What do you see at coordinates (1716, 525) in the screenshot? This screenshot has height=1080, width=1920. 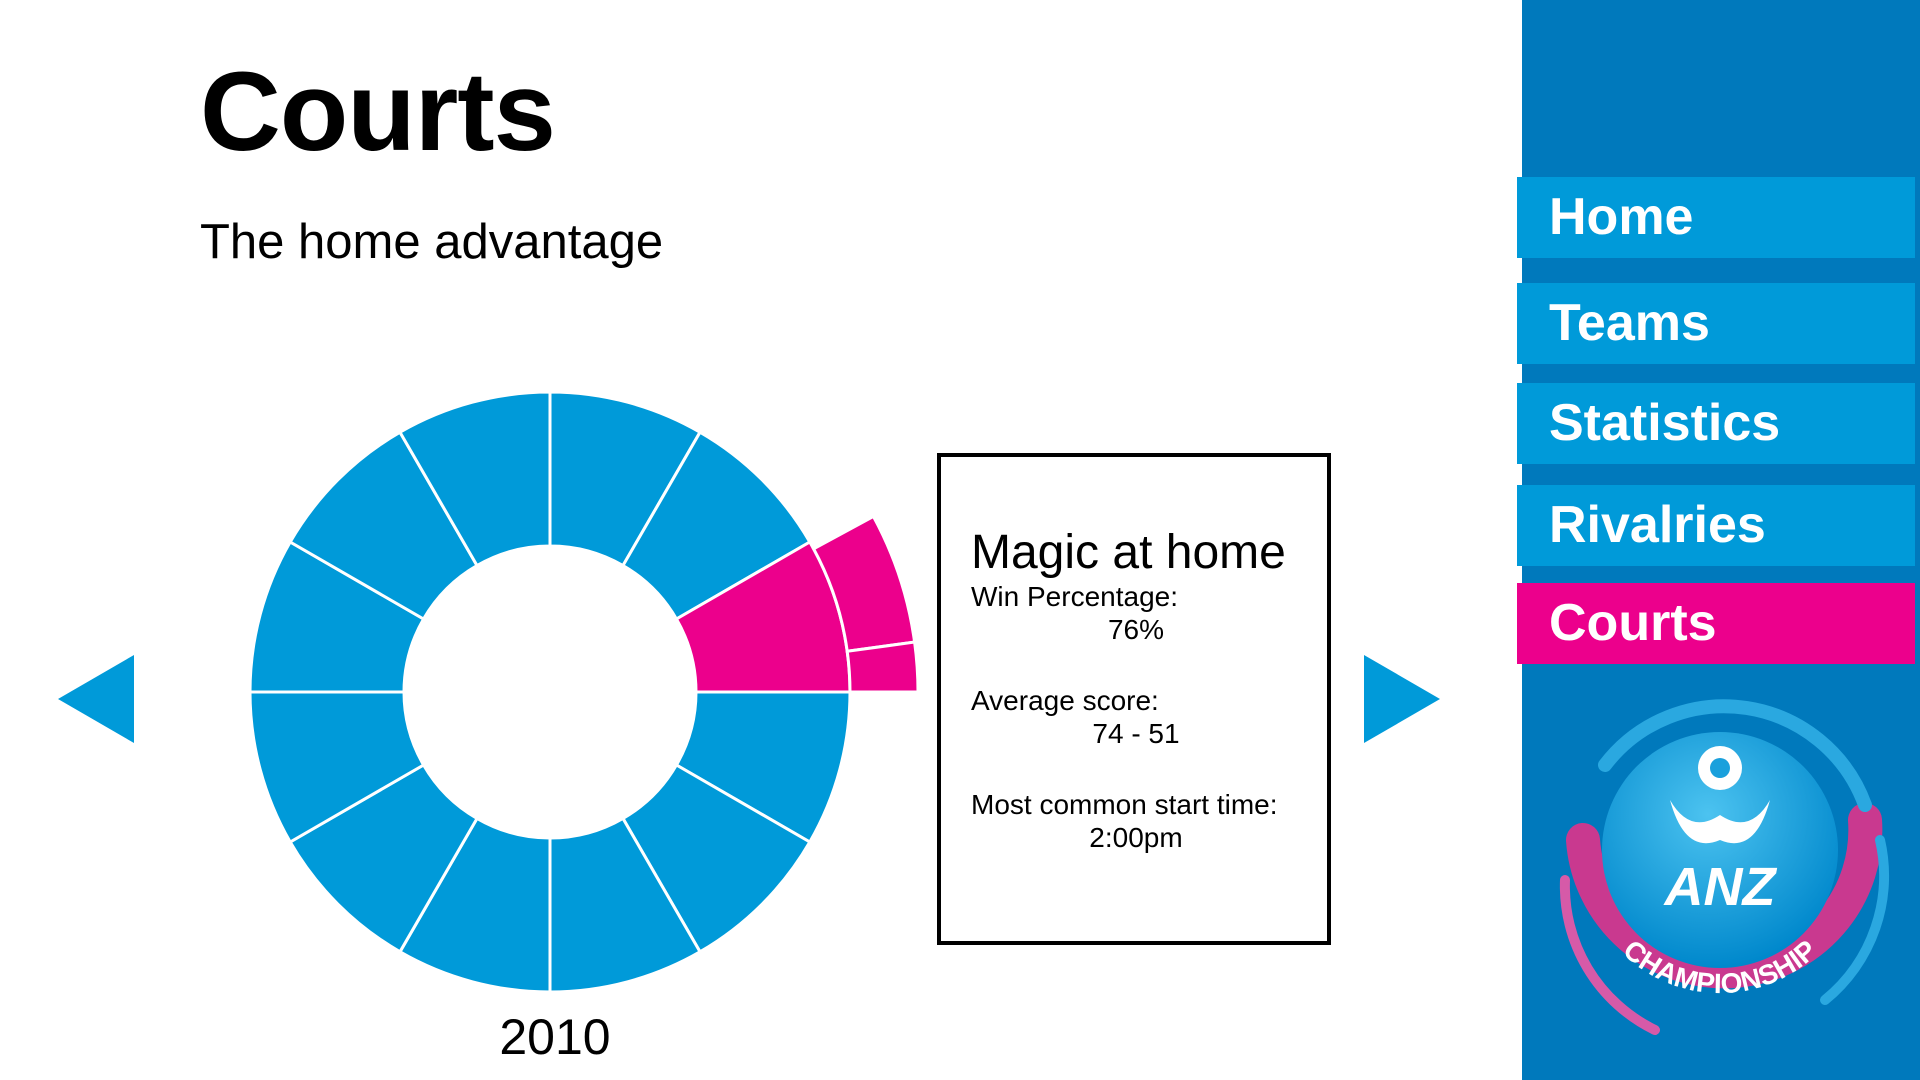 I see `nav-item-rivalries: Rivalries` at bounding box center [1716, 525].